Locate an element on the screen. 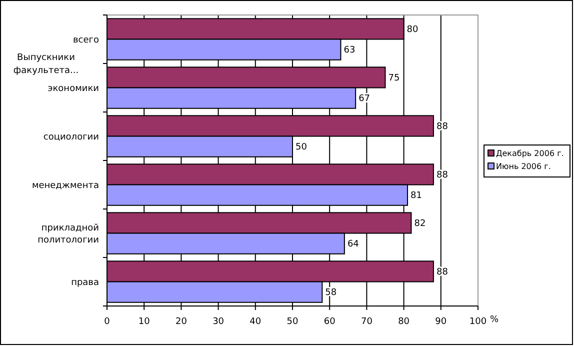  x-tick-label: 10 is located at coordinates (144, 321).